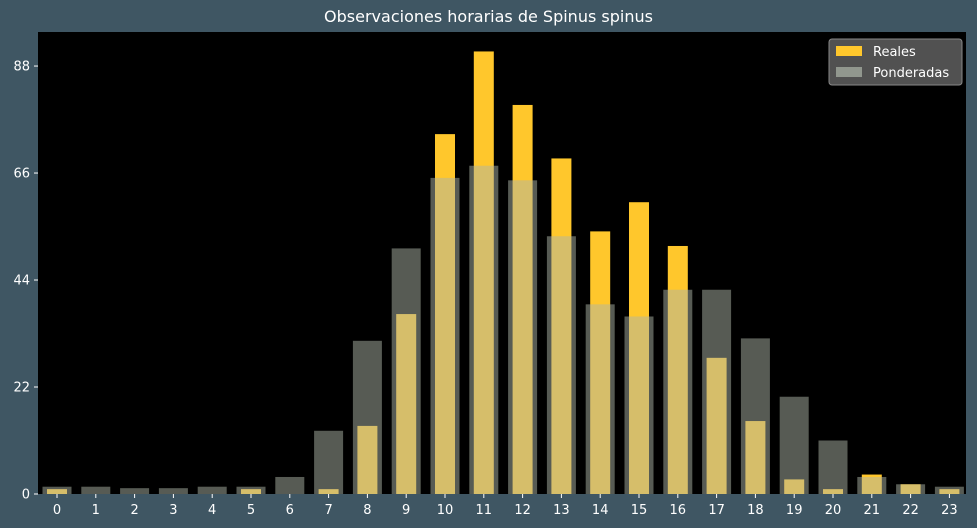  What do you see at coordinates (212, 510) in the screenshot?
I see `x-tick-label-4: 4` at bounding box center [212, 510].